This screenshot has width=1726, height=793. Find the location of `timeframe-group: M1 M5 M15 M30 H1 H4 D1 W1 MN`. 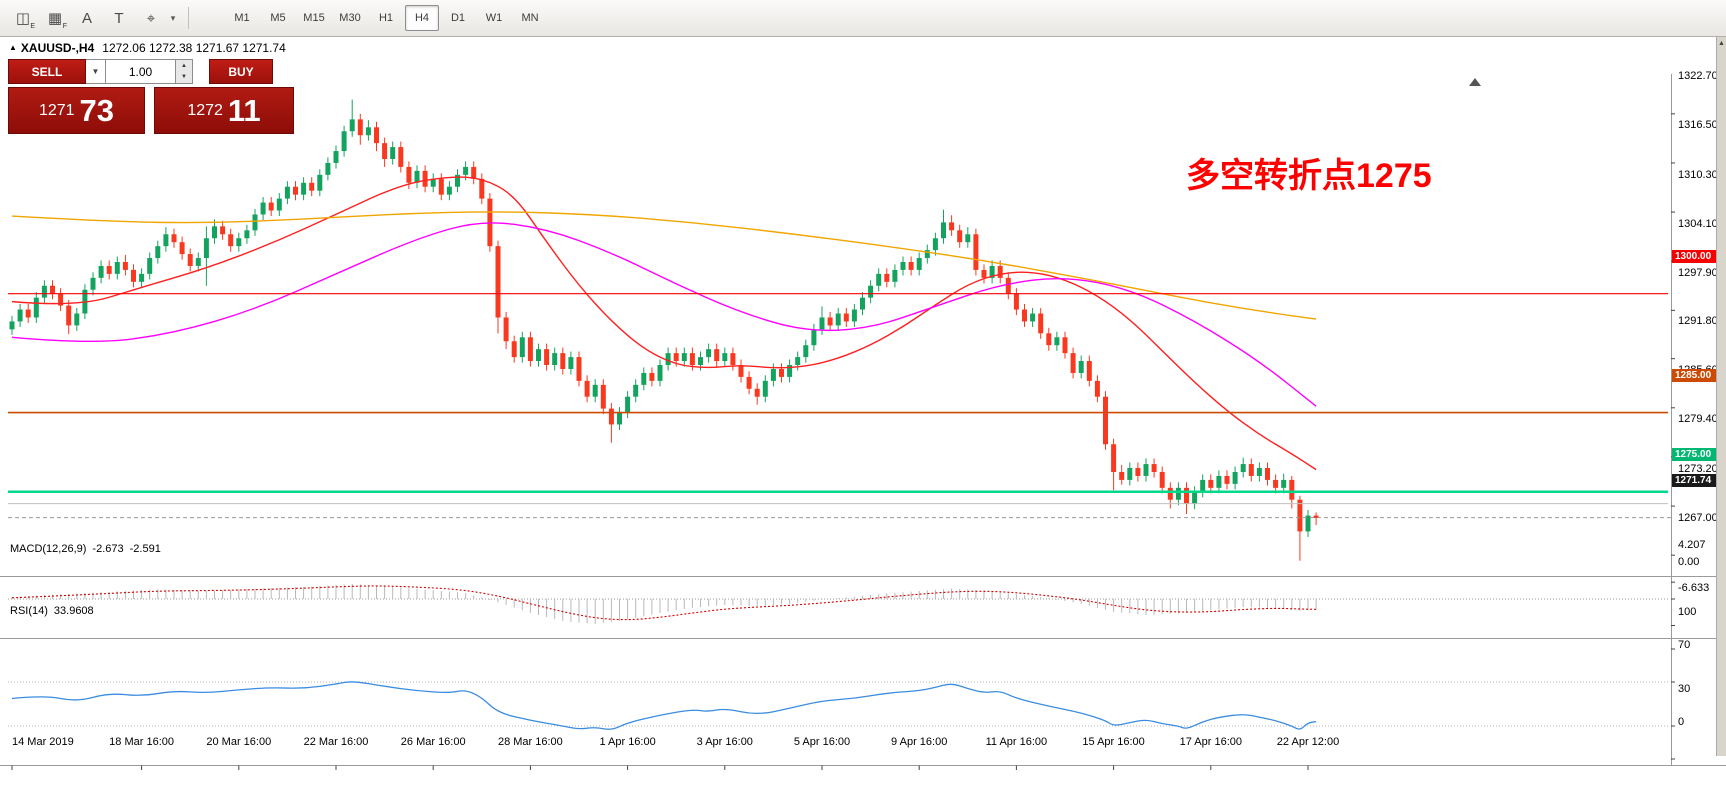

timeframe-group: M1 M5 M15 M30 H1 H4 D1 W1 MN is located at coordinates (387, 18).